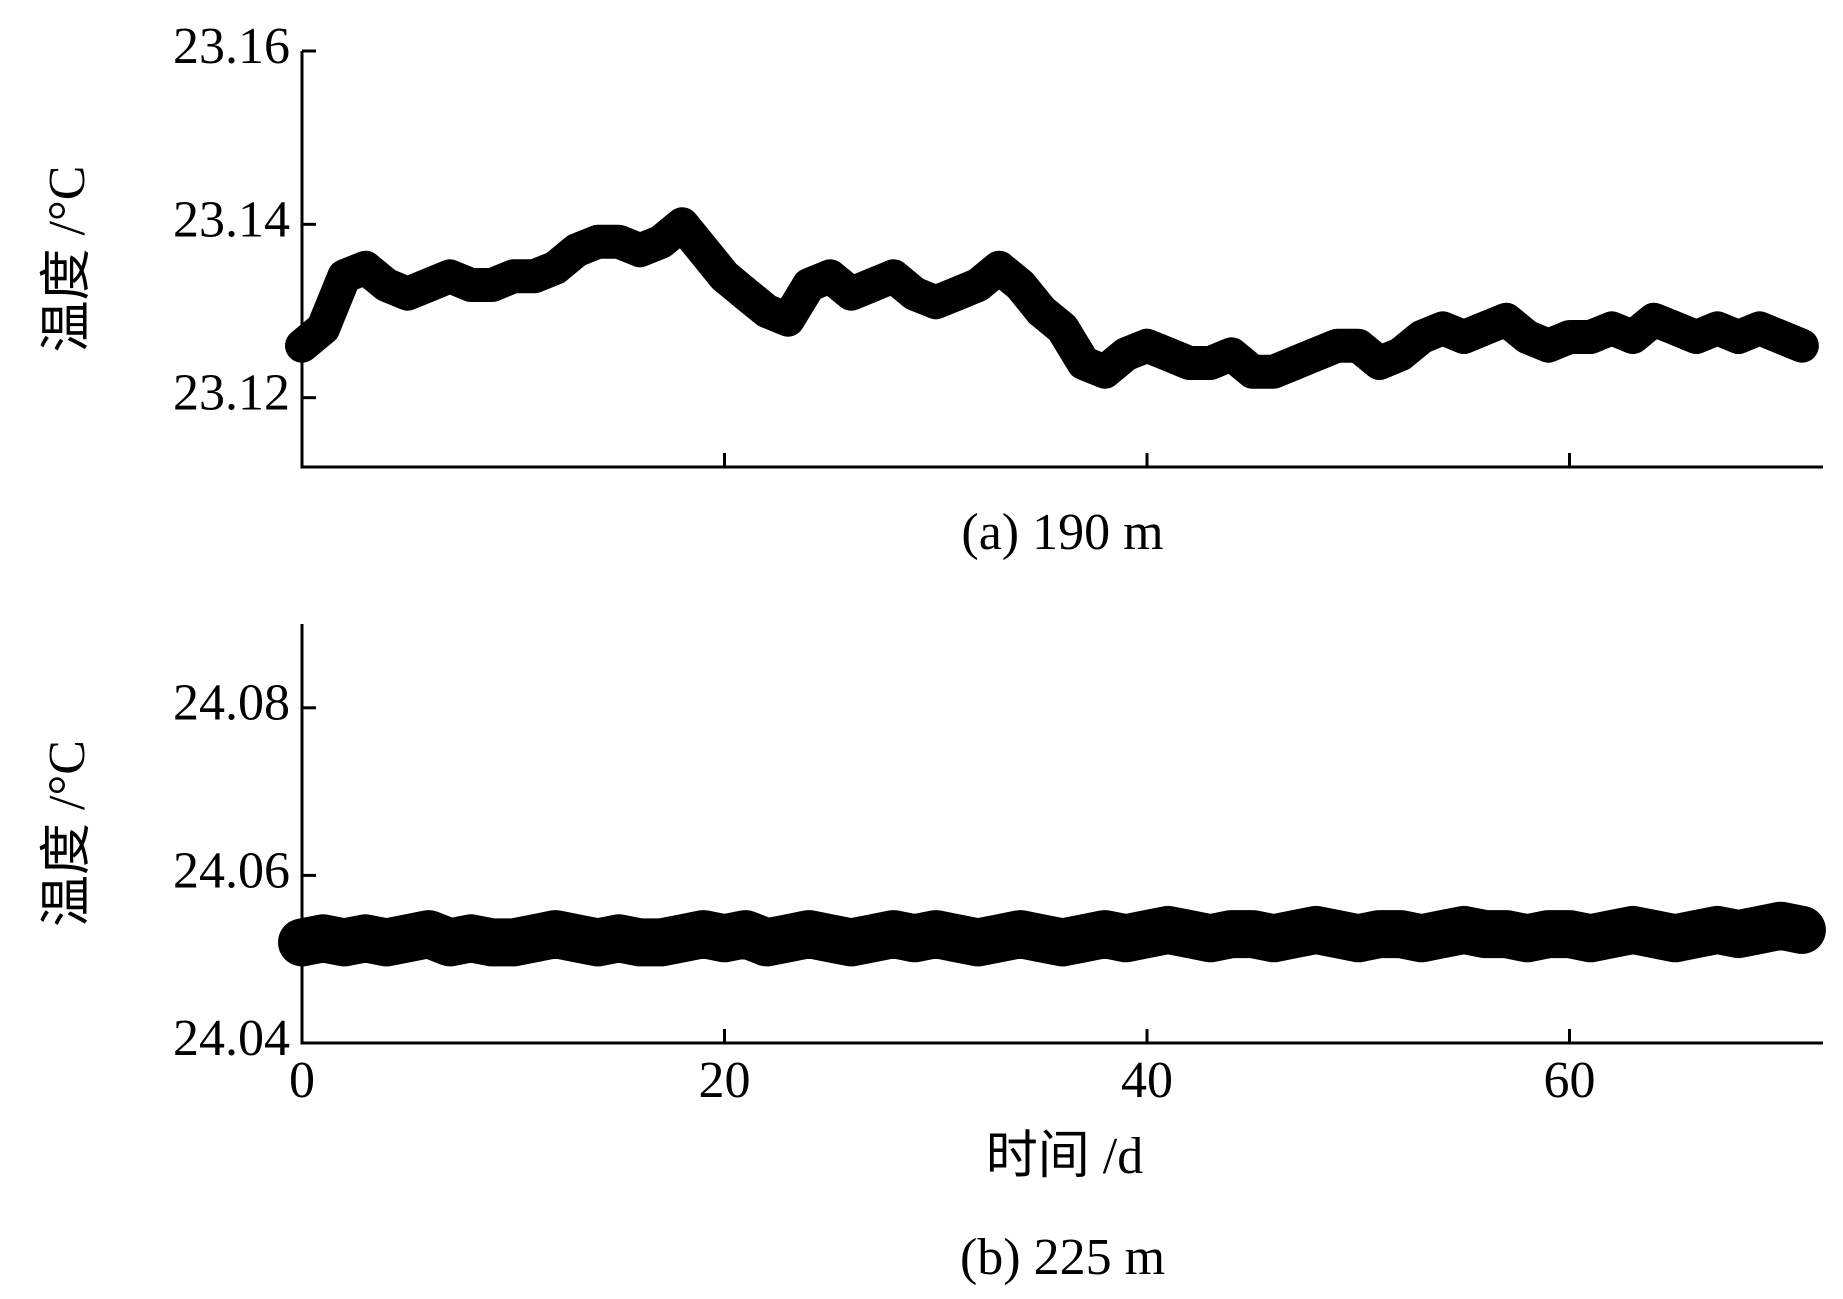 Image resolution: width=1843 pixels, height=1299 pixels. Describe the element at coordinates (231, 219) in the screenshot. I see `y-tick-label: 23.14` at that location.